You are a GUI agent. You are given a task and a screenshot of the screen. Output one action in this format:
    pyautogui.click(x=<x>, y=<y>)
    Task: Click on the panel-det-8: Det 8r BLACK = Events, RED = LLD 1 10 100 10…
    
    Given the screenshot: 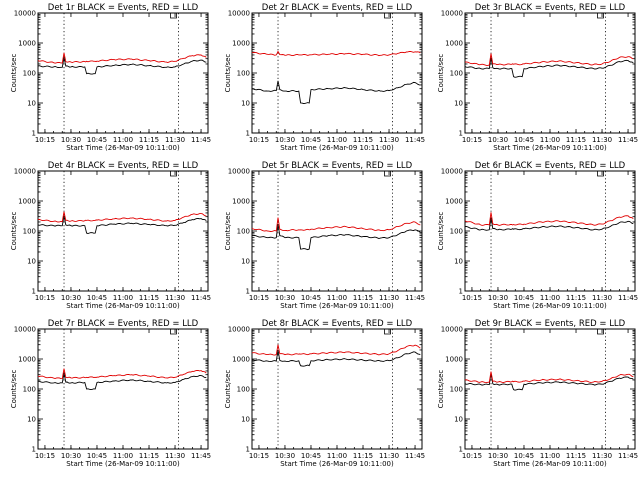 What is the action you would take?
    pyautogui.click(x=324, y=393)
    